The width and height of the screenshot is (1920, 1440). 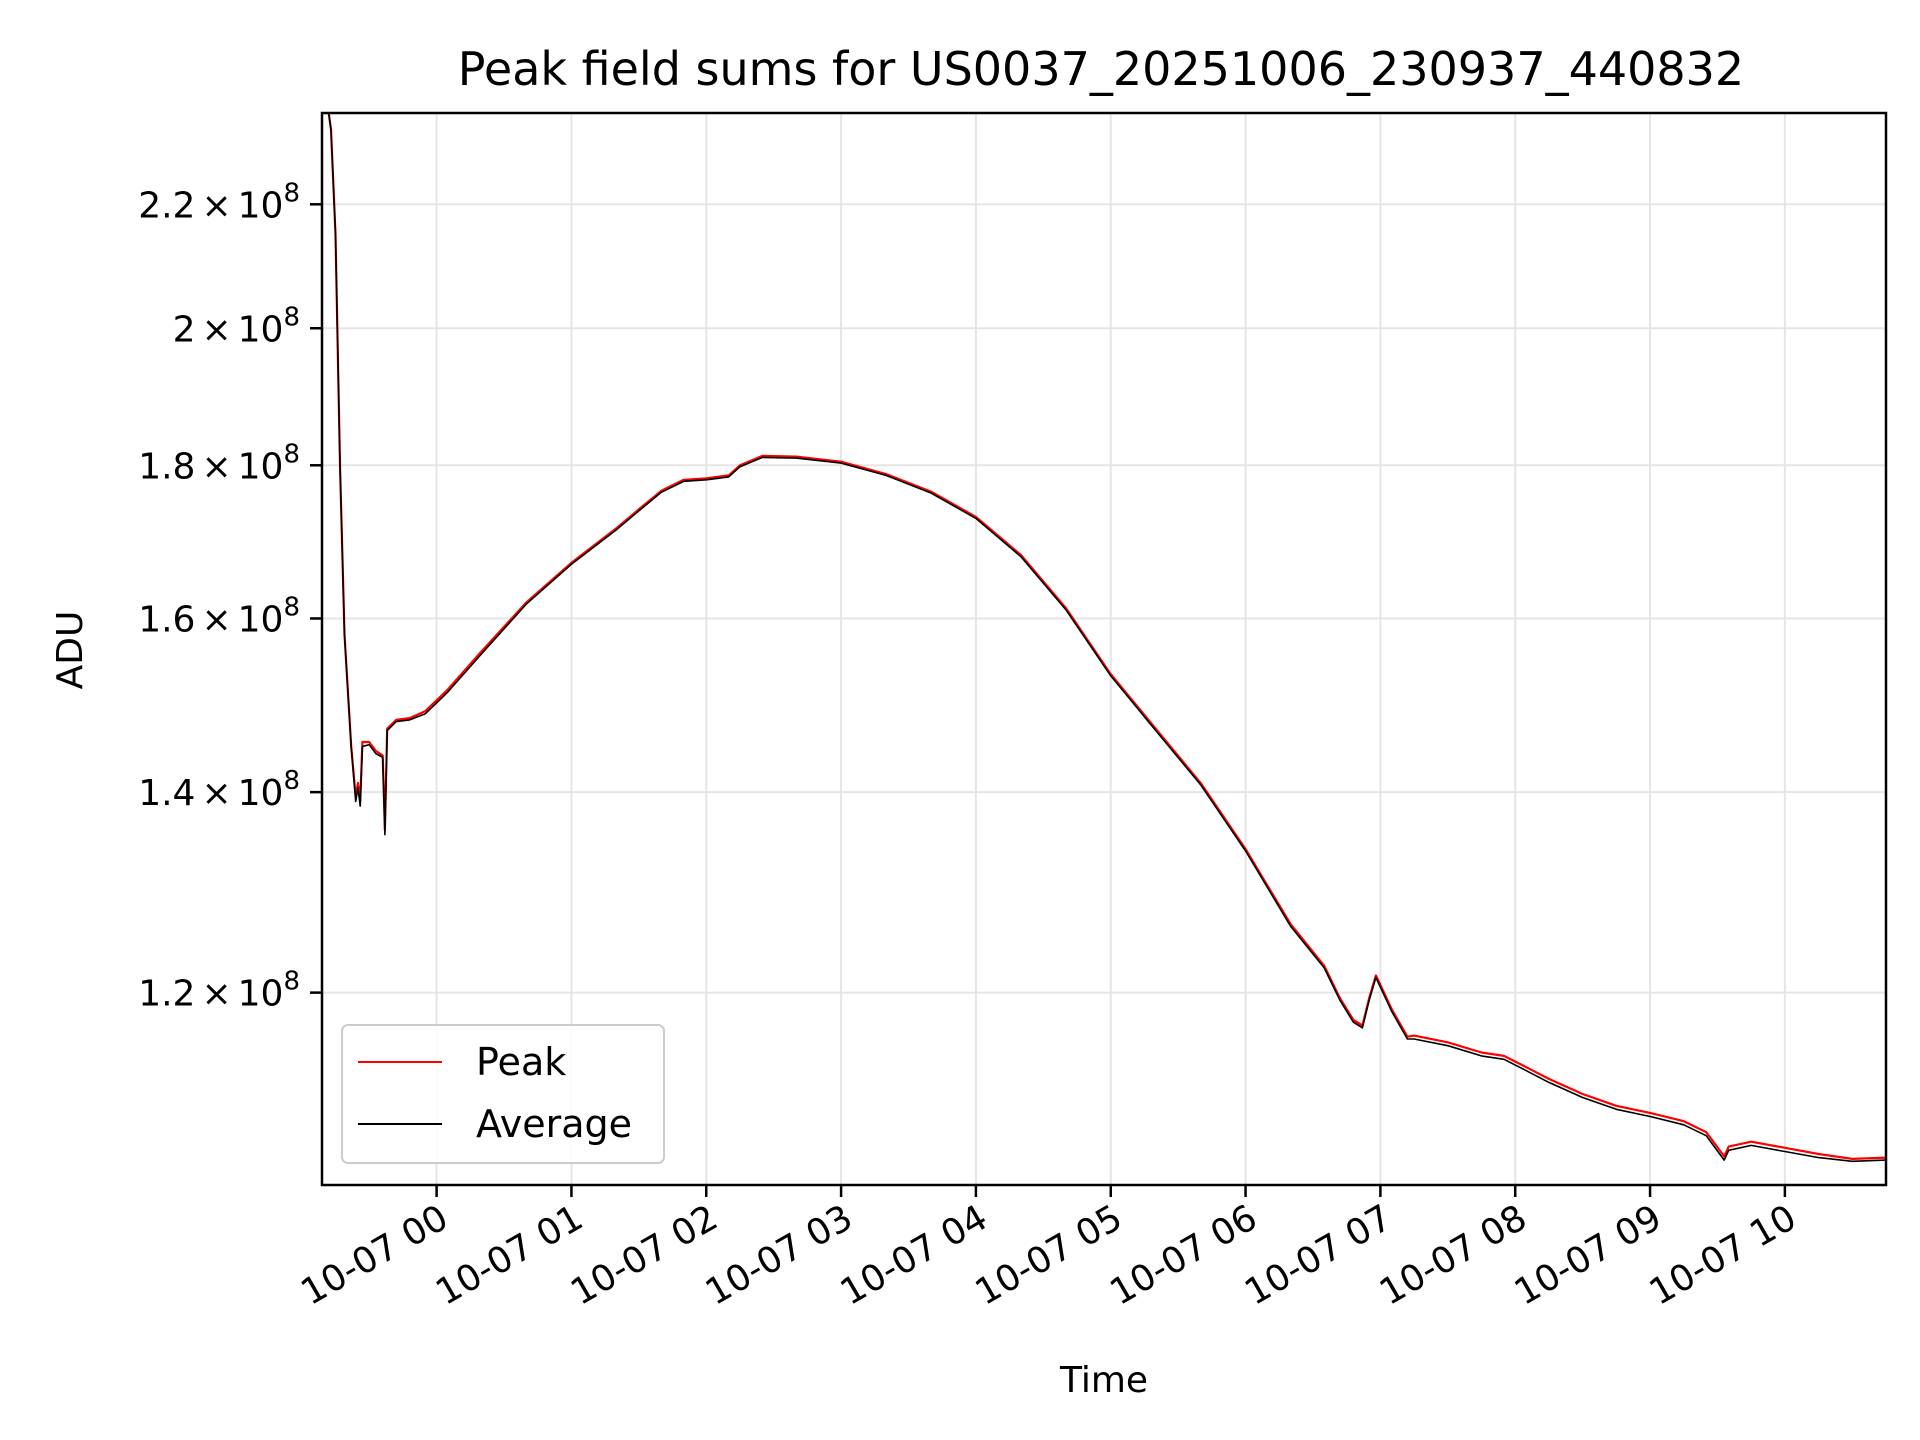 I want to click on y-tick-label: 1.2 × 10⁸, so click(x=219, y=991).